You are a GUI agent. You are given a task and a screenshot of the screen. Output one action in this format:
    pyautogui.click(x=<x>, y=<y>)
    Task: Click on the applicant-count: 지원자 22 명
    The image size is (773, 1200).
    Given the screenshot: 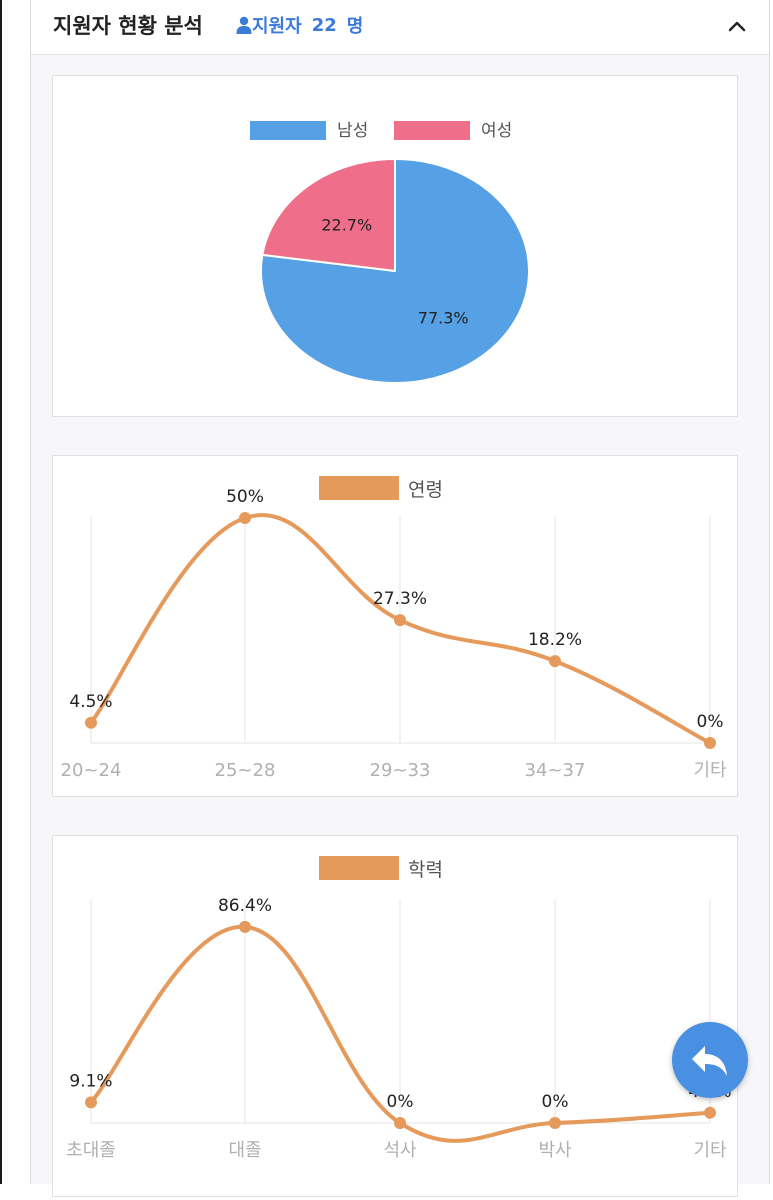 What is the action you would take?
    pyautogui.click(x=299, y=25)
    